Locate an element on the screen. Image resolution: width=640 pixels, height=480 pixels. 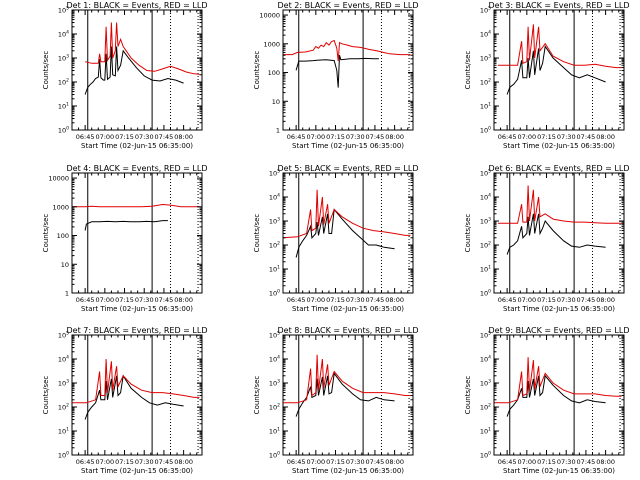
y-tick-label: 10000 is located at coordinates (269, 16).